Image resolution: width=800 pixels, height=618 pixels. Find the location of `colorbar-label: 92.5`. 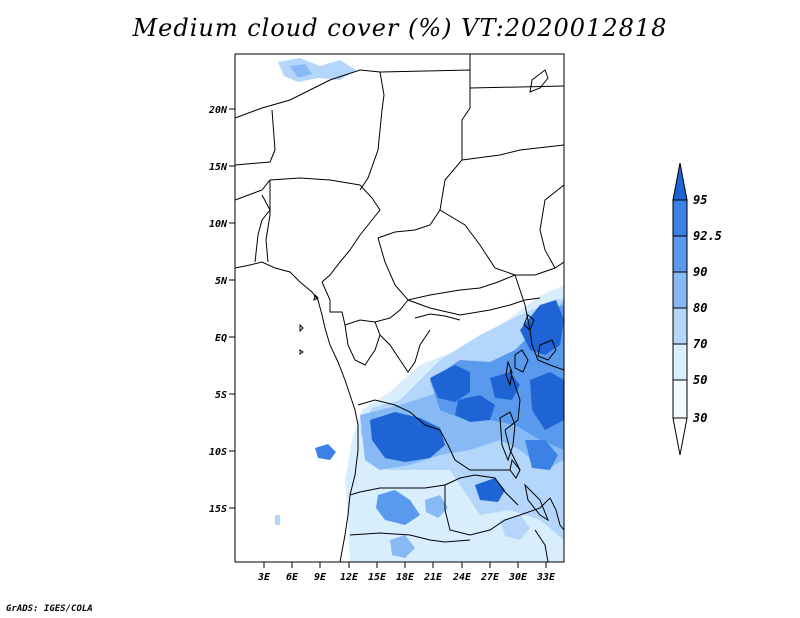

colorbar-label: 92.5 is located at coordinates (707, 236).